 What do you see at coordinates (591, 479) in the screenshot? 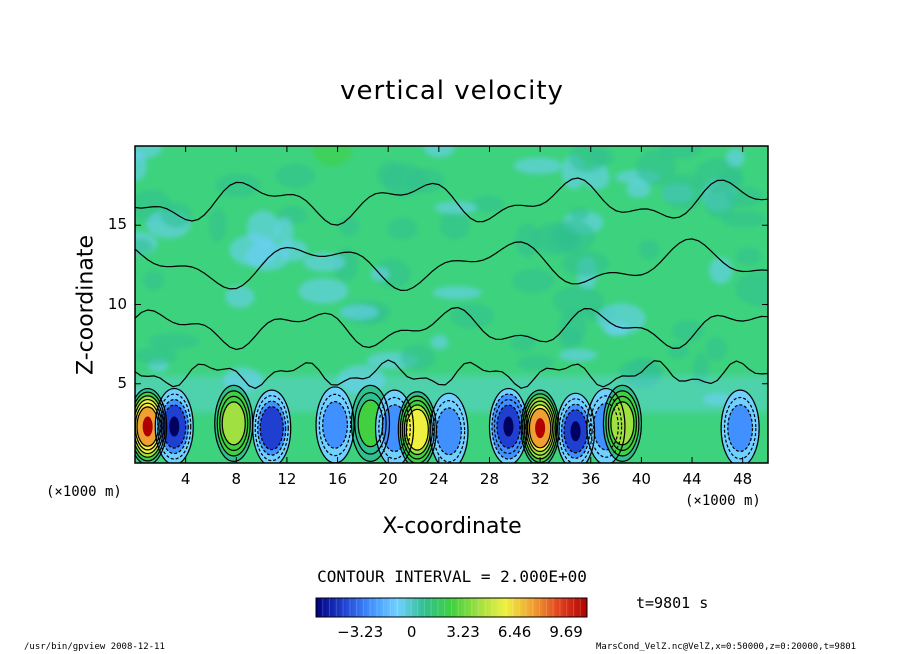
I see `x-tick-label: 36` at bounding box center [591, 479].